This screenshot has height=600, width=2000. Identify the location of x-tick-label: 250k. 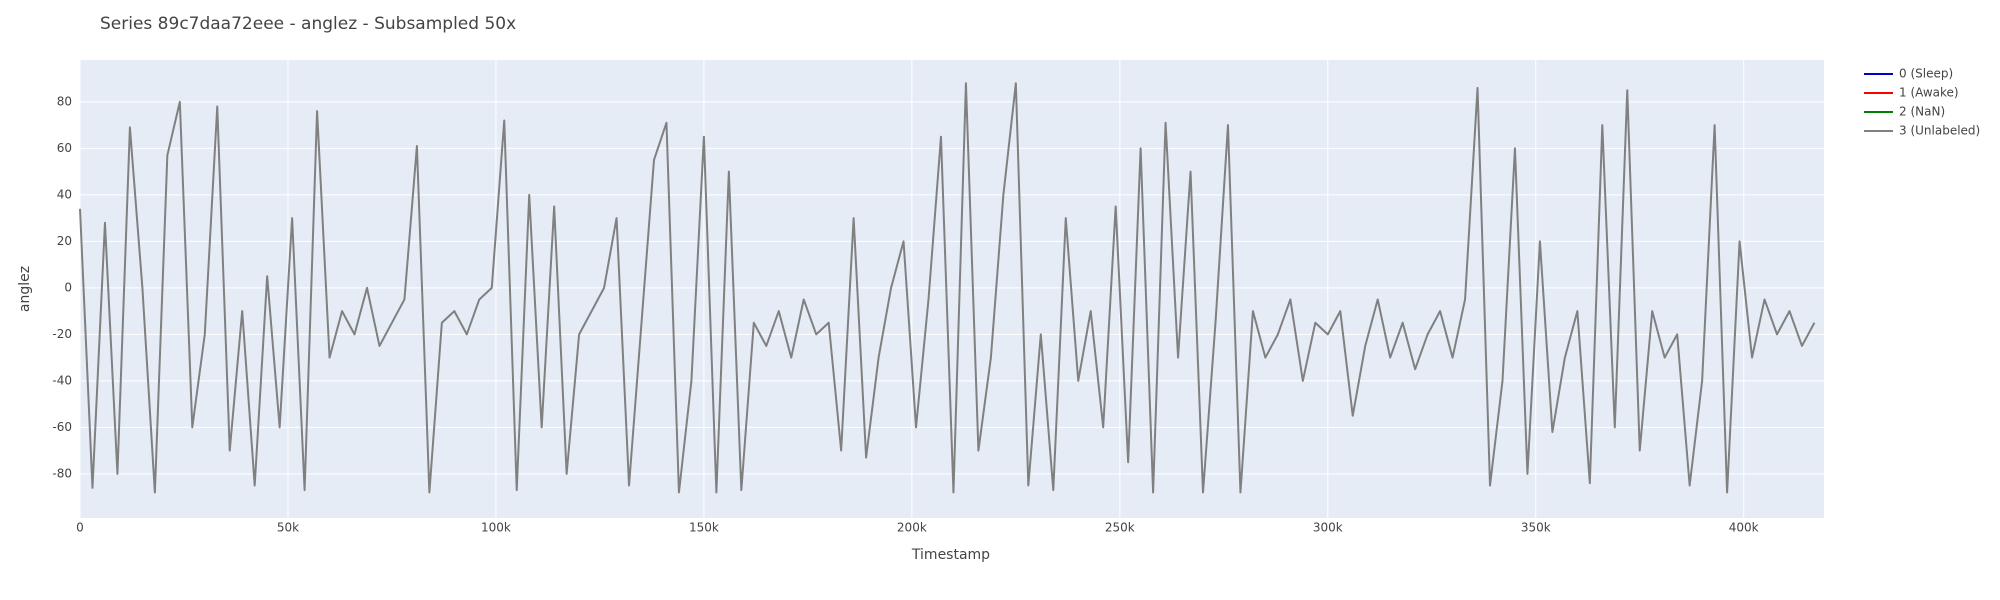
(1120, 528).